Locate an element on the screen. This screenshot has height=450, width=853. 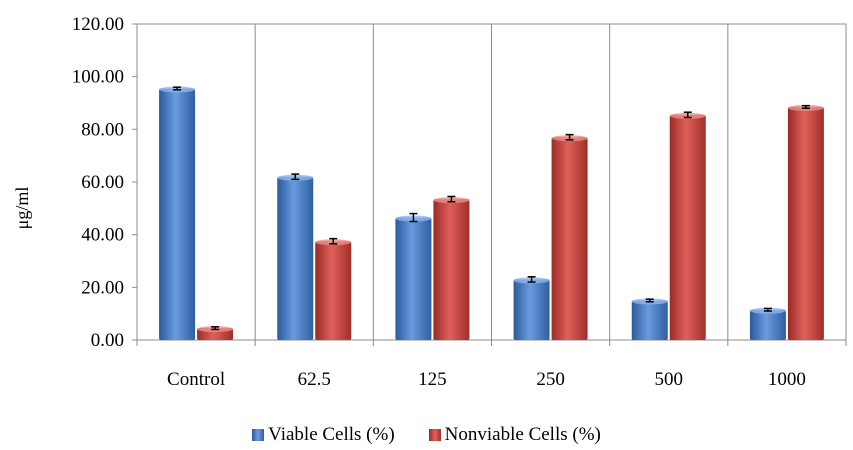
x-tick-label: 250 is located at coordinates (550, 379).